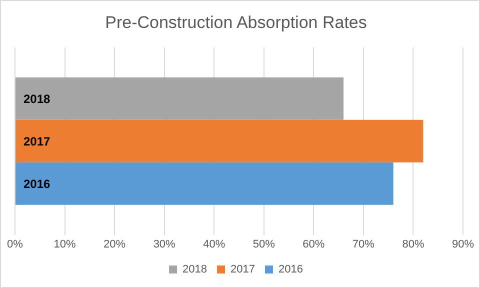 This screenshot has width=480, height=288. Describe the element at coordinates (313, 244) in the screenshot. I see `x-tick-label: 60%` at that location.